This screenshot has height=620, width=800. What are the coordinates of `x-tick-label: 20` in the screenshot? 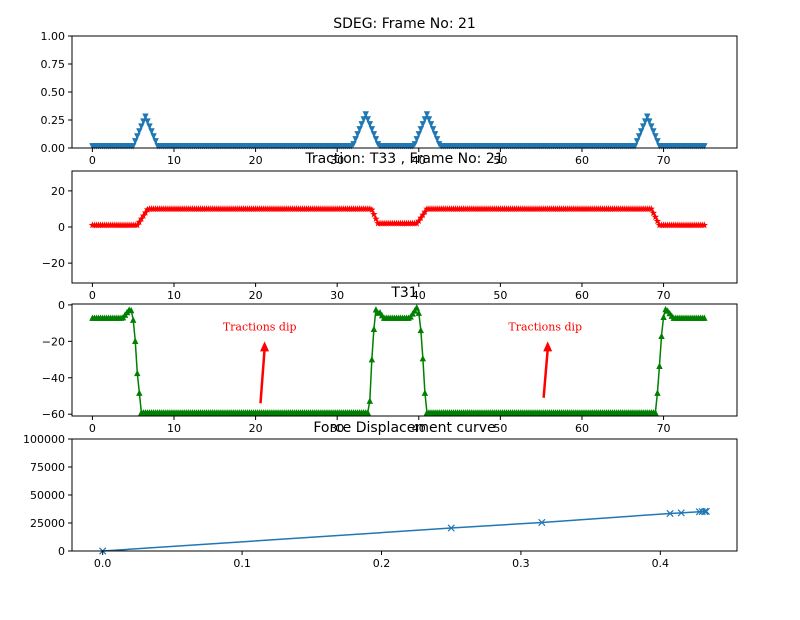 It's located at (256, 160).